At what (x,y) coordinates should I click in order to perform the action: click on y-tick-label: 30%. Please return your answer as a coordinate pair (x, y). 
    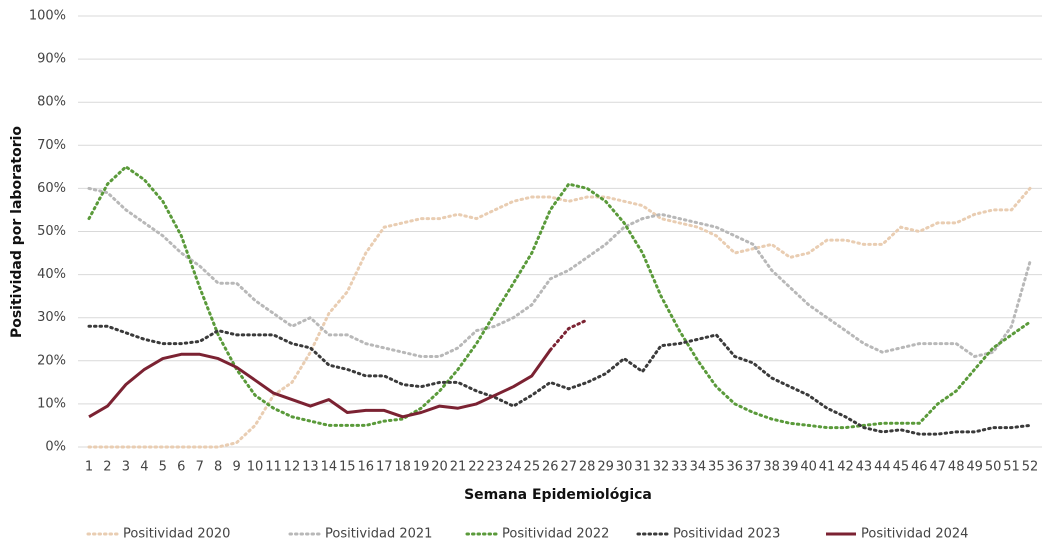
    Looking at the image, I should click on (51, 317).